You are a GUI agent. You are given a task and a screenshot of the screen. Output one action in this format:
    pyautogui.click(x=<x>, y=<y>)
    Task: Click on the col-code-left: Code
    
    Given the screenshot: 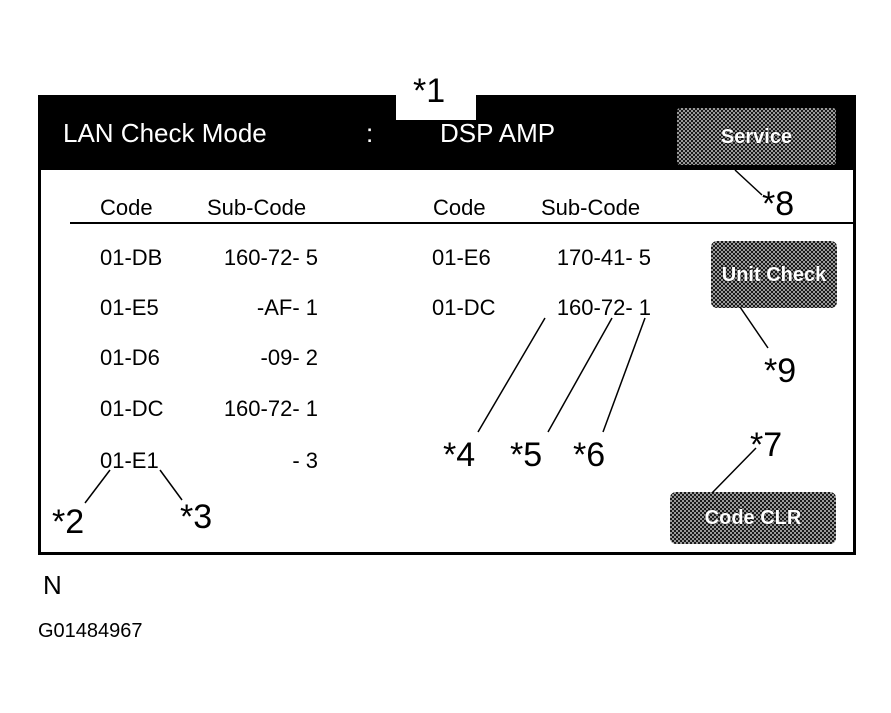 What is the action you would take?
    pyautogui.click(x=126, y=207)
    